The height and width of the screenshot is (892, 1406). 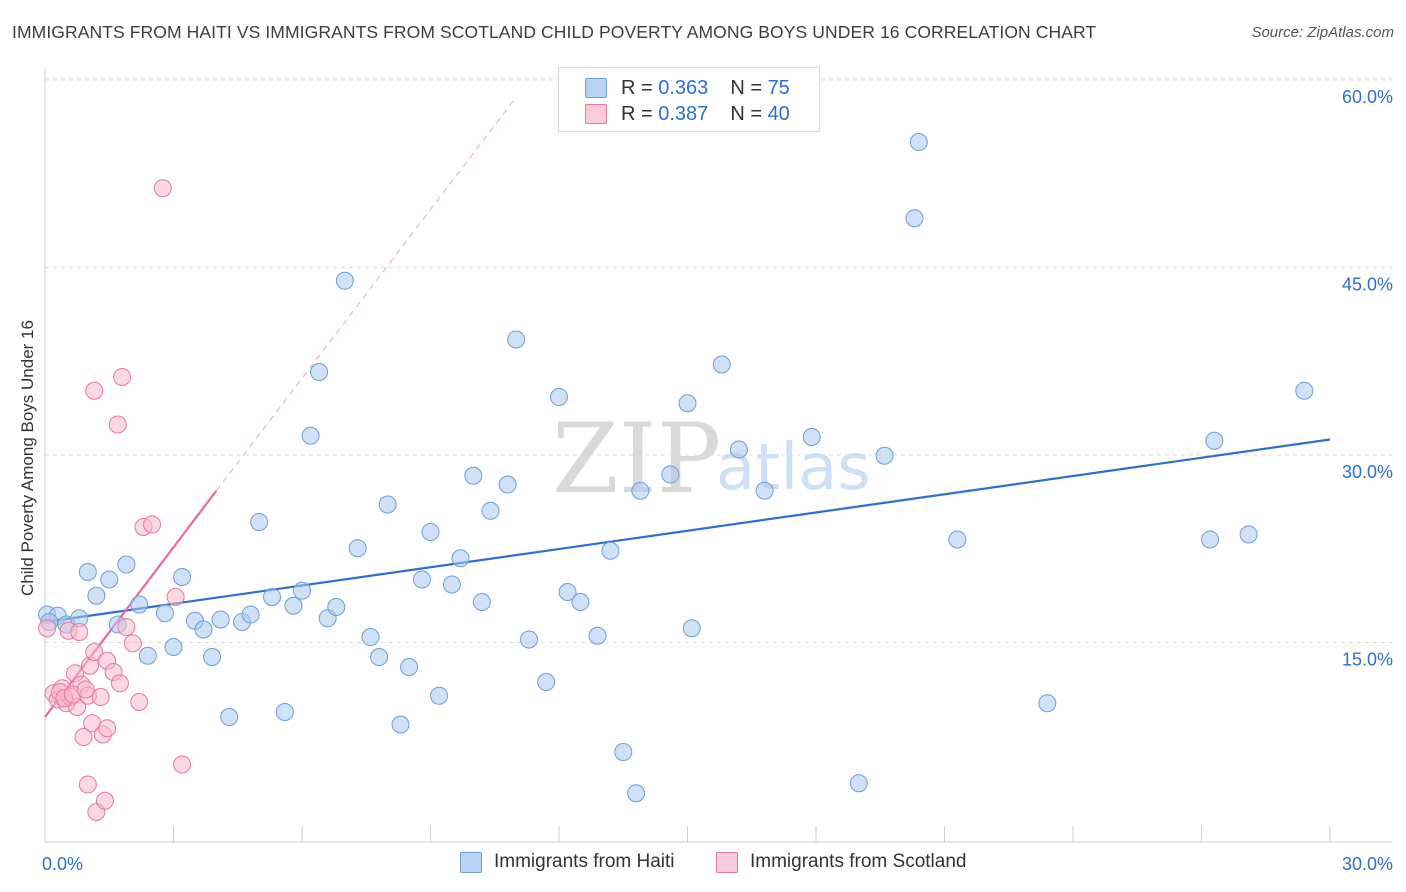 What do you see at coordinates (584, 861) in the screenshot?
I see `legend-label-haiti: Immigrants from Haiti` at bounding box center [584, 861].